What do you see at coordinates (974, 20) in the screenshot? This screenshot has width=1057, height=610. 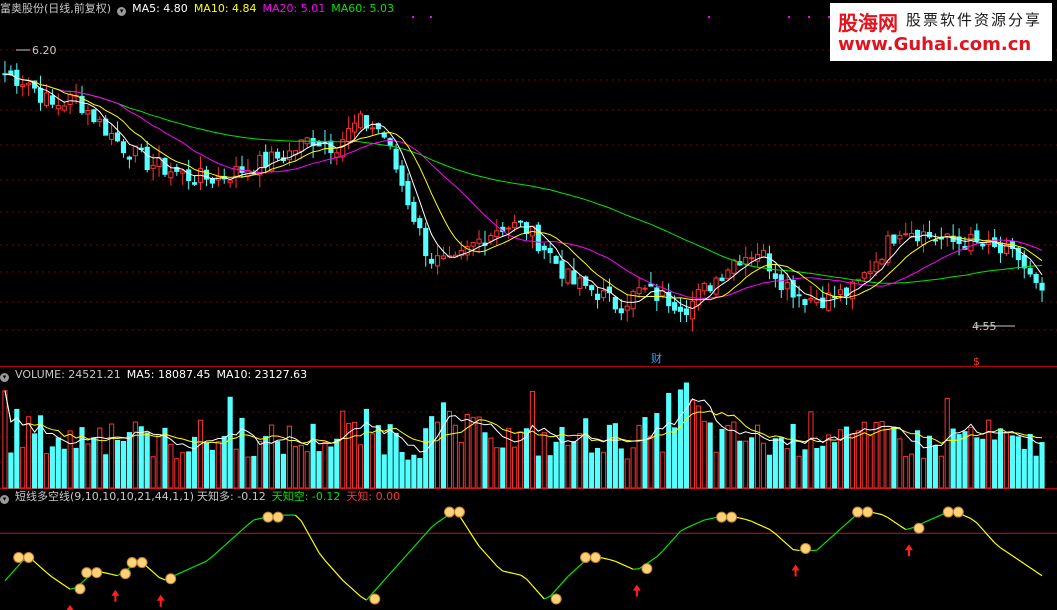 I see `watermark-slogan: 股票软件资源分享` at bounding box center [974, 20].